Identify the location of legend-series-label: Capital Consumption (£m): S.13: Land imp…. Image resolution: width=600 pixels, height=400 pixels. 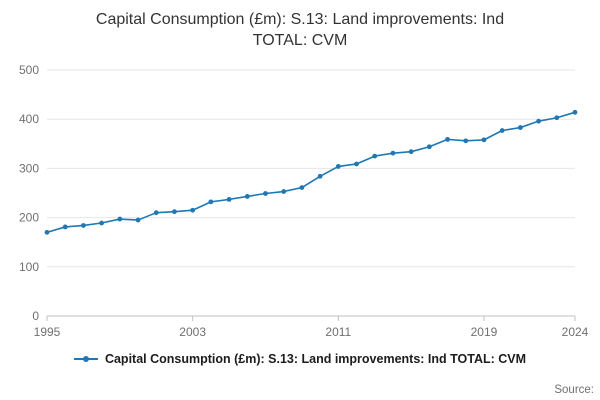
(315, 358).